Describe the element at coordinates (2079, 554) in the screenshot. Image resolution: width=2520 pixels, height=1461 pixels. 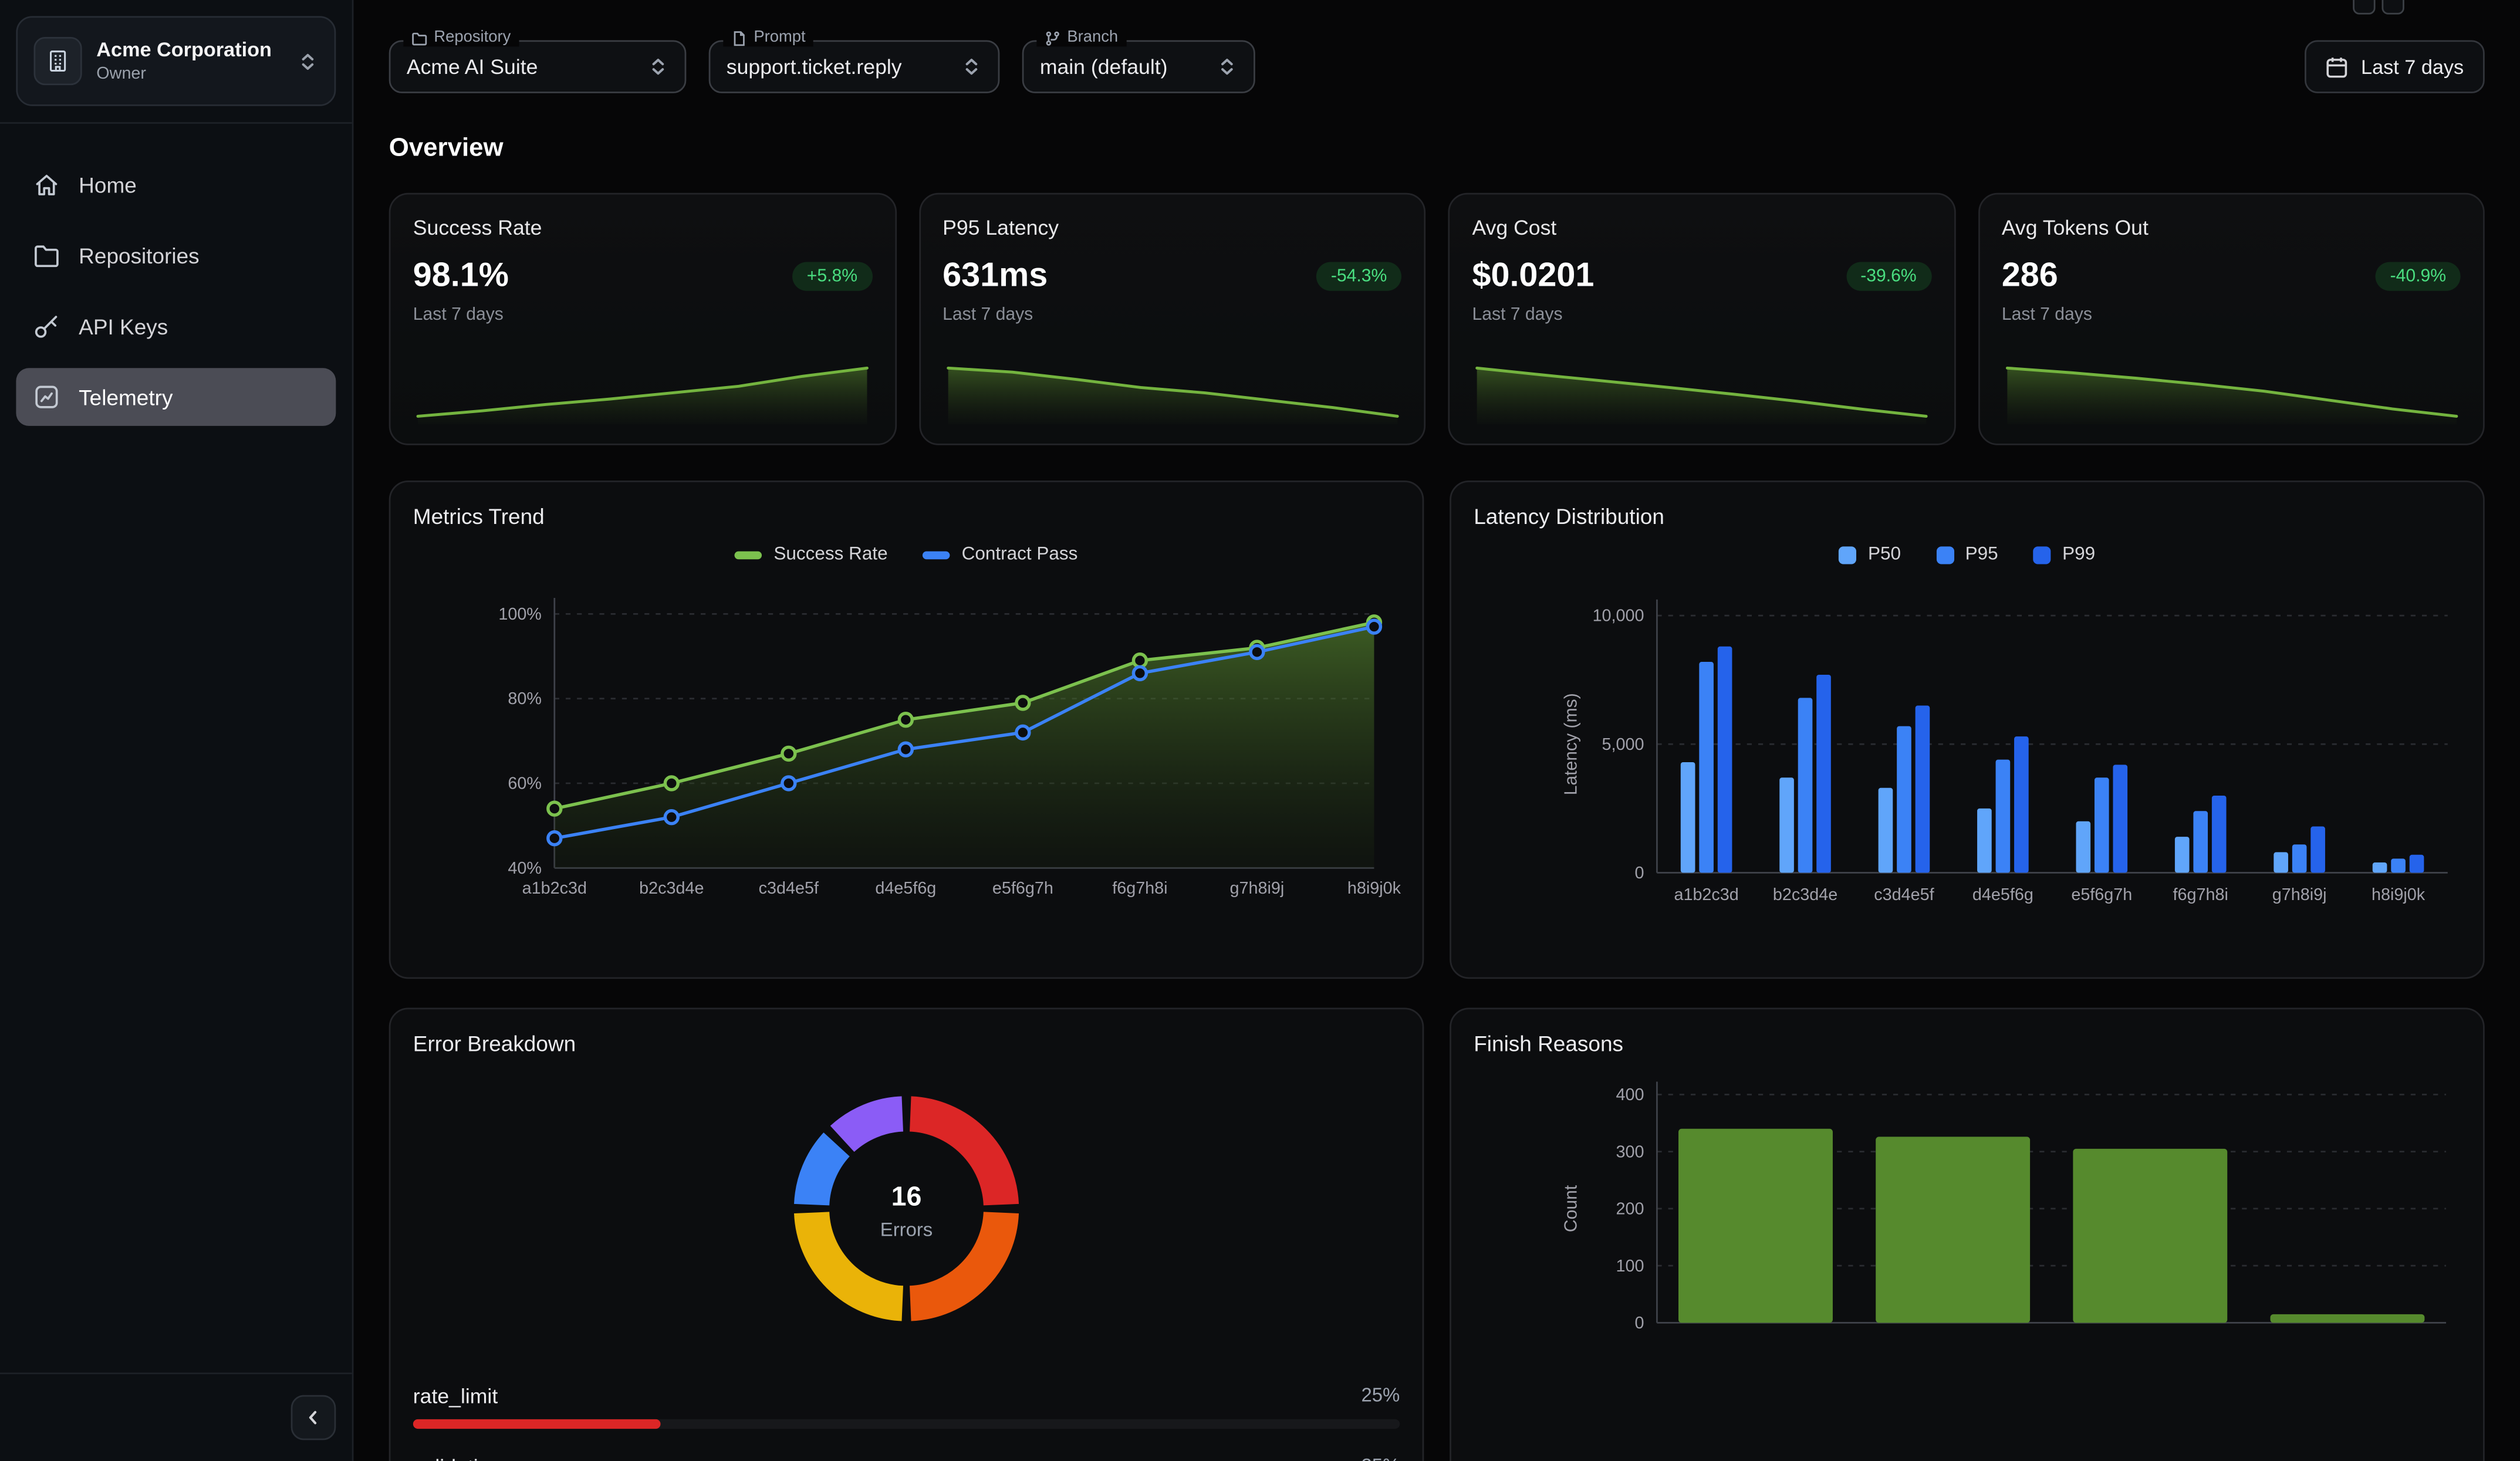
I see `legend-label: P99` at that location.